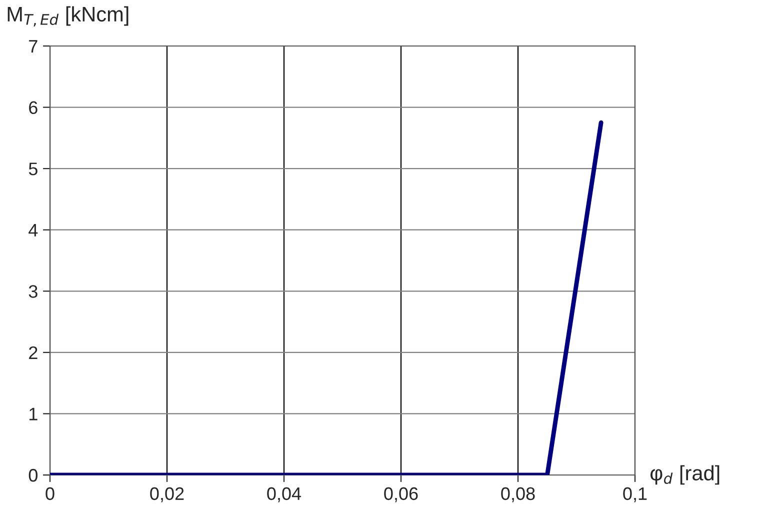 The width and height of the screenshot is (769, 521). I want to click on x-tick-label: 0,02, so click(167, 494).